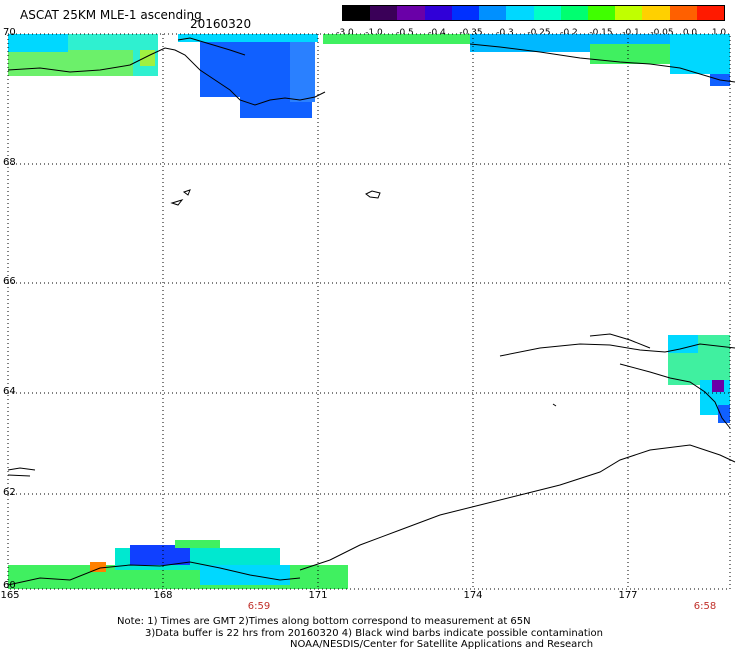 The width and height of the screenshot is (740, 650). What do you see at coordinates (601, 33) in the screenshot?
I see `colorbar-label: -0.15` at bounding box center [601, 33].